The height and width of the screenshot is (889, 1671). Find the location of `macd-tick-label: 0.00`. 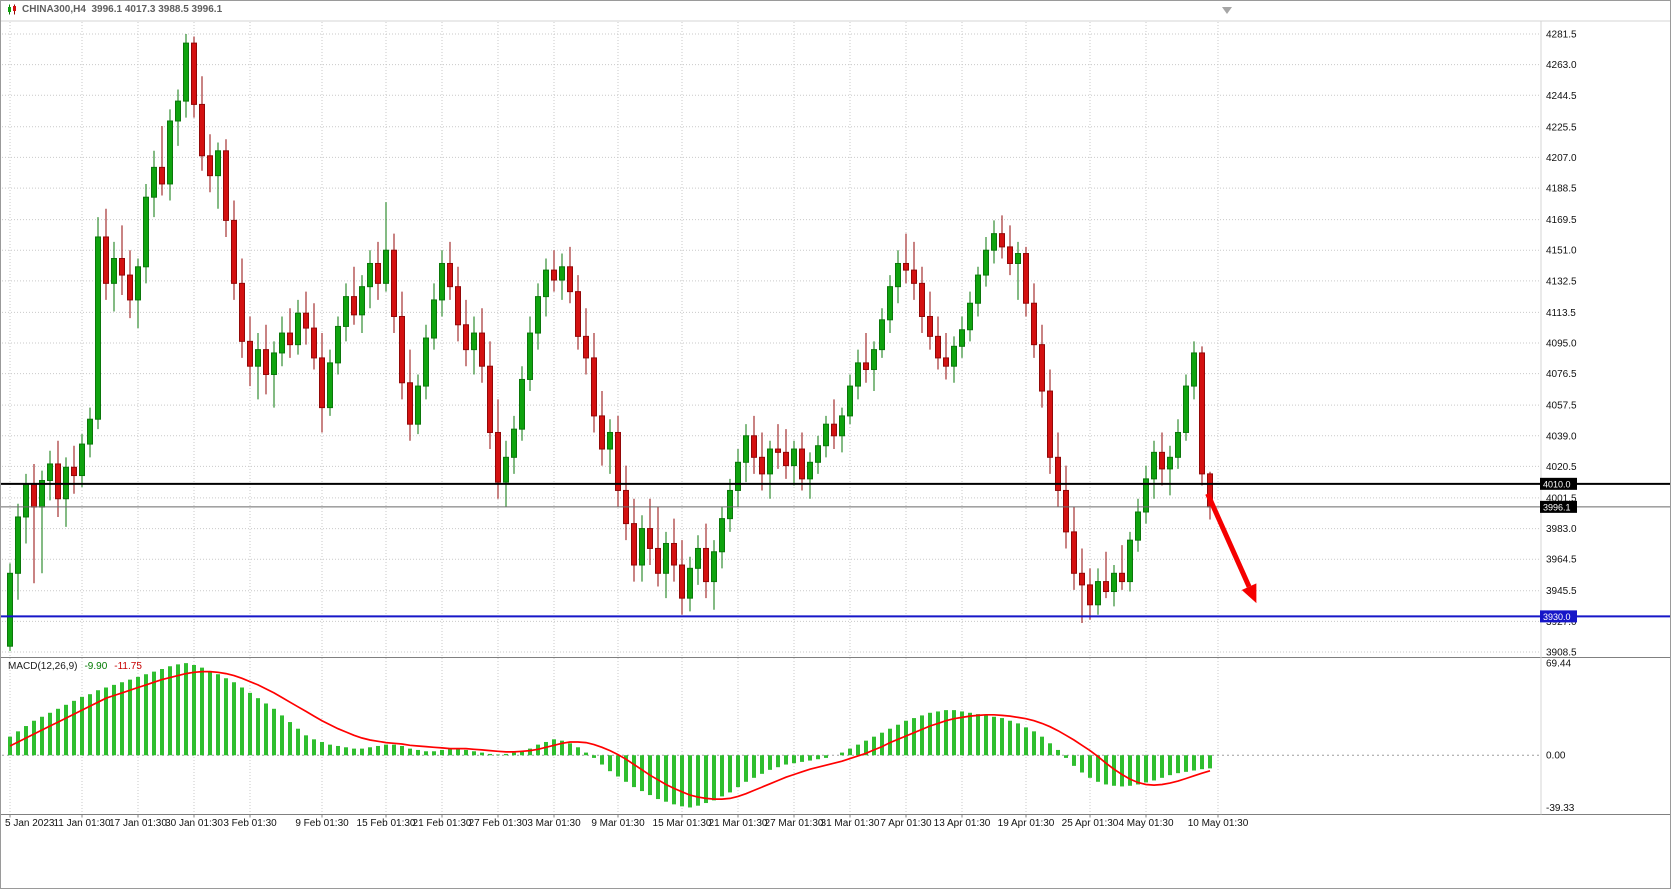

macd-tick-label: 0.00 is located at coordinates (1556, 756).